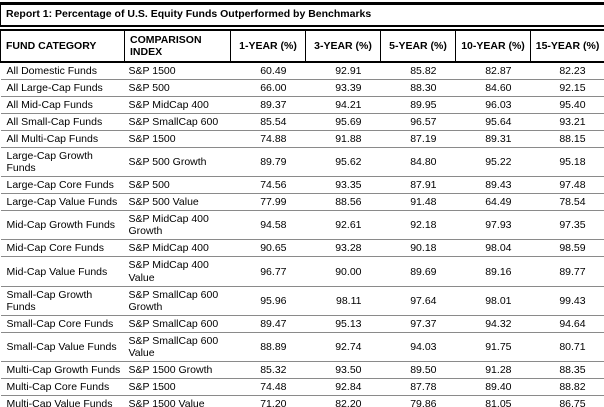 This screenshot has height=407, width=604. What do you see at coordinates (493, 70) in the screenshot?
I see `value-cell-10-year: 82.87` at bounding box center [493, 70].